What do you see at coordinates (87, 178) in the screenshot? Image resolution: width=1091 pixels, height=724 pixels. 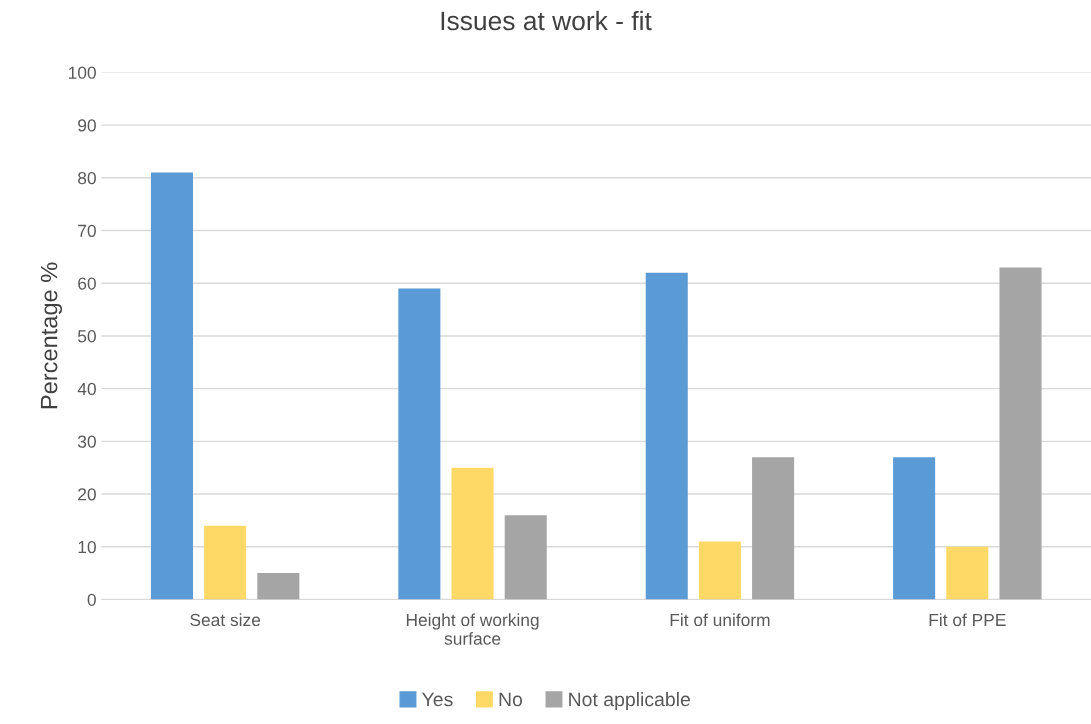 I see `y-tick-label: 80` at bounding box center [87, 178].